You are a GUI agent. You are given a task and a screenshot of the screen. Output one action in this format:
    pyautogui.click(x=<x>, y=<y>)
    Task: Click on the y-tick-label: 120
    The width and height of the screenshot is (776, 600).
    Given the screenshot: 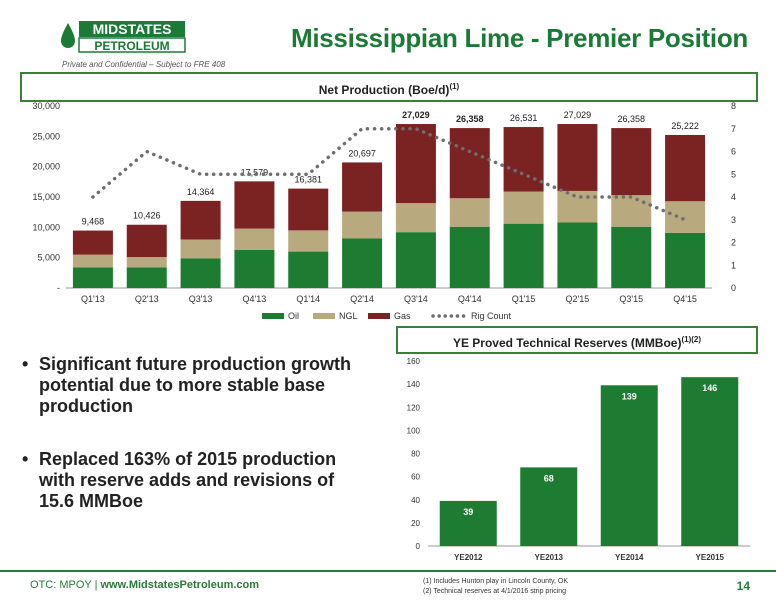 What is the action you would take?
    pyautogui.click(x=414, y=407)
    